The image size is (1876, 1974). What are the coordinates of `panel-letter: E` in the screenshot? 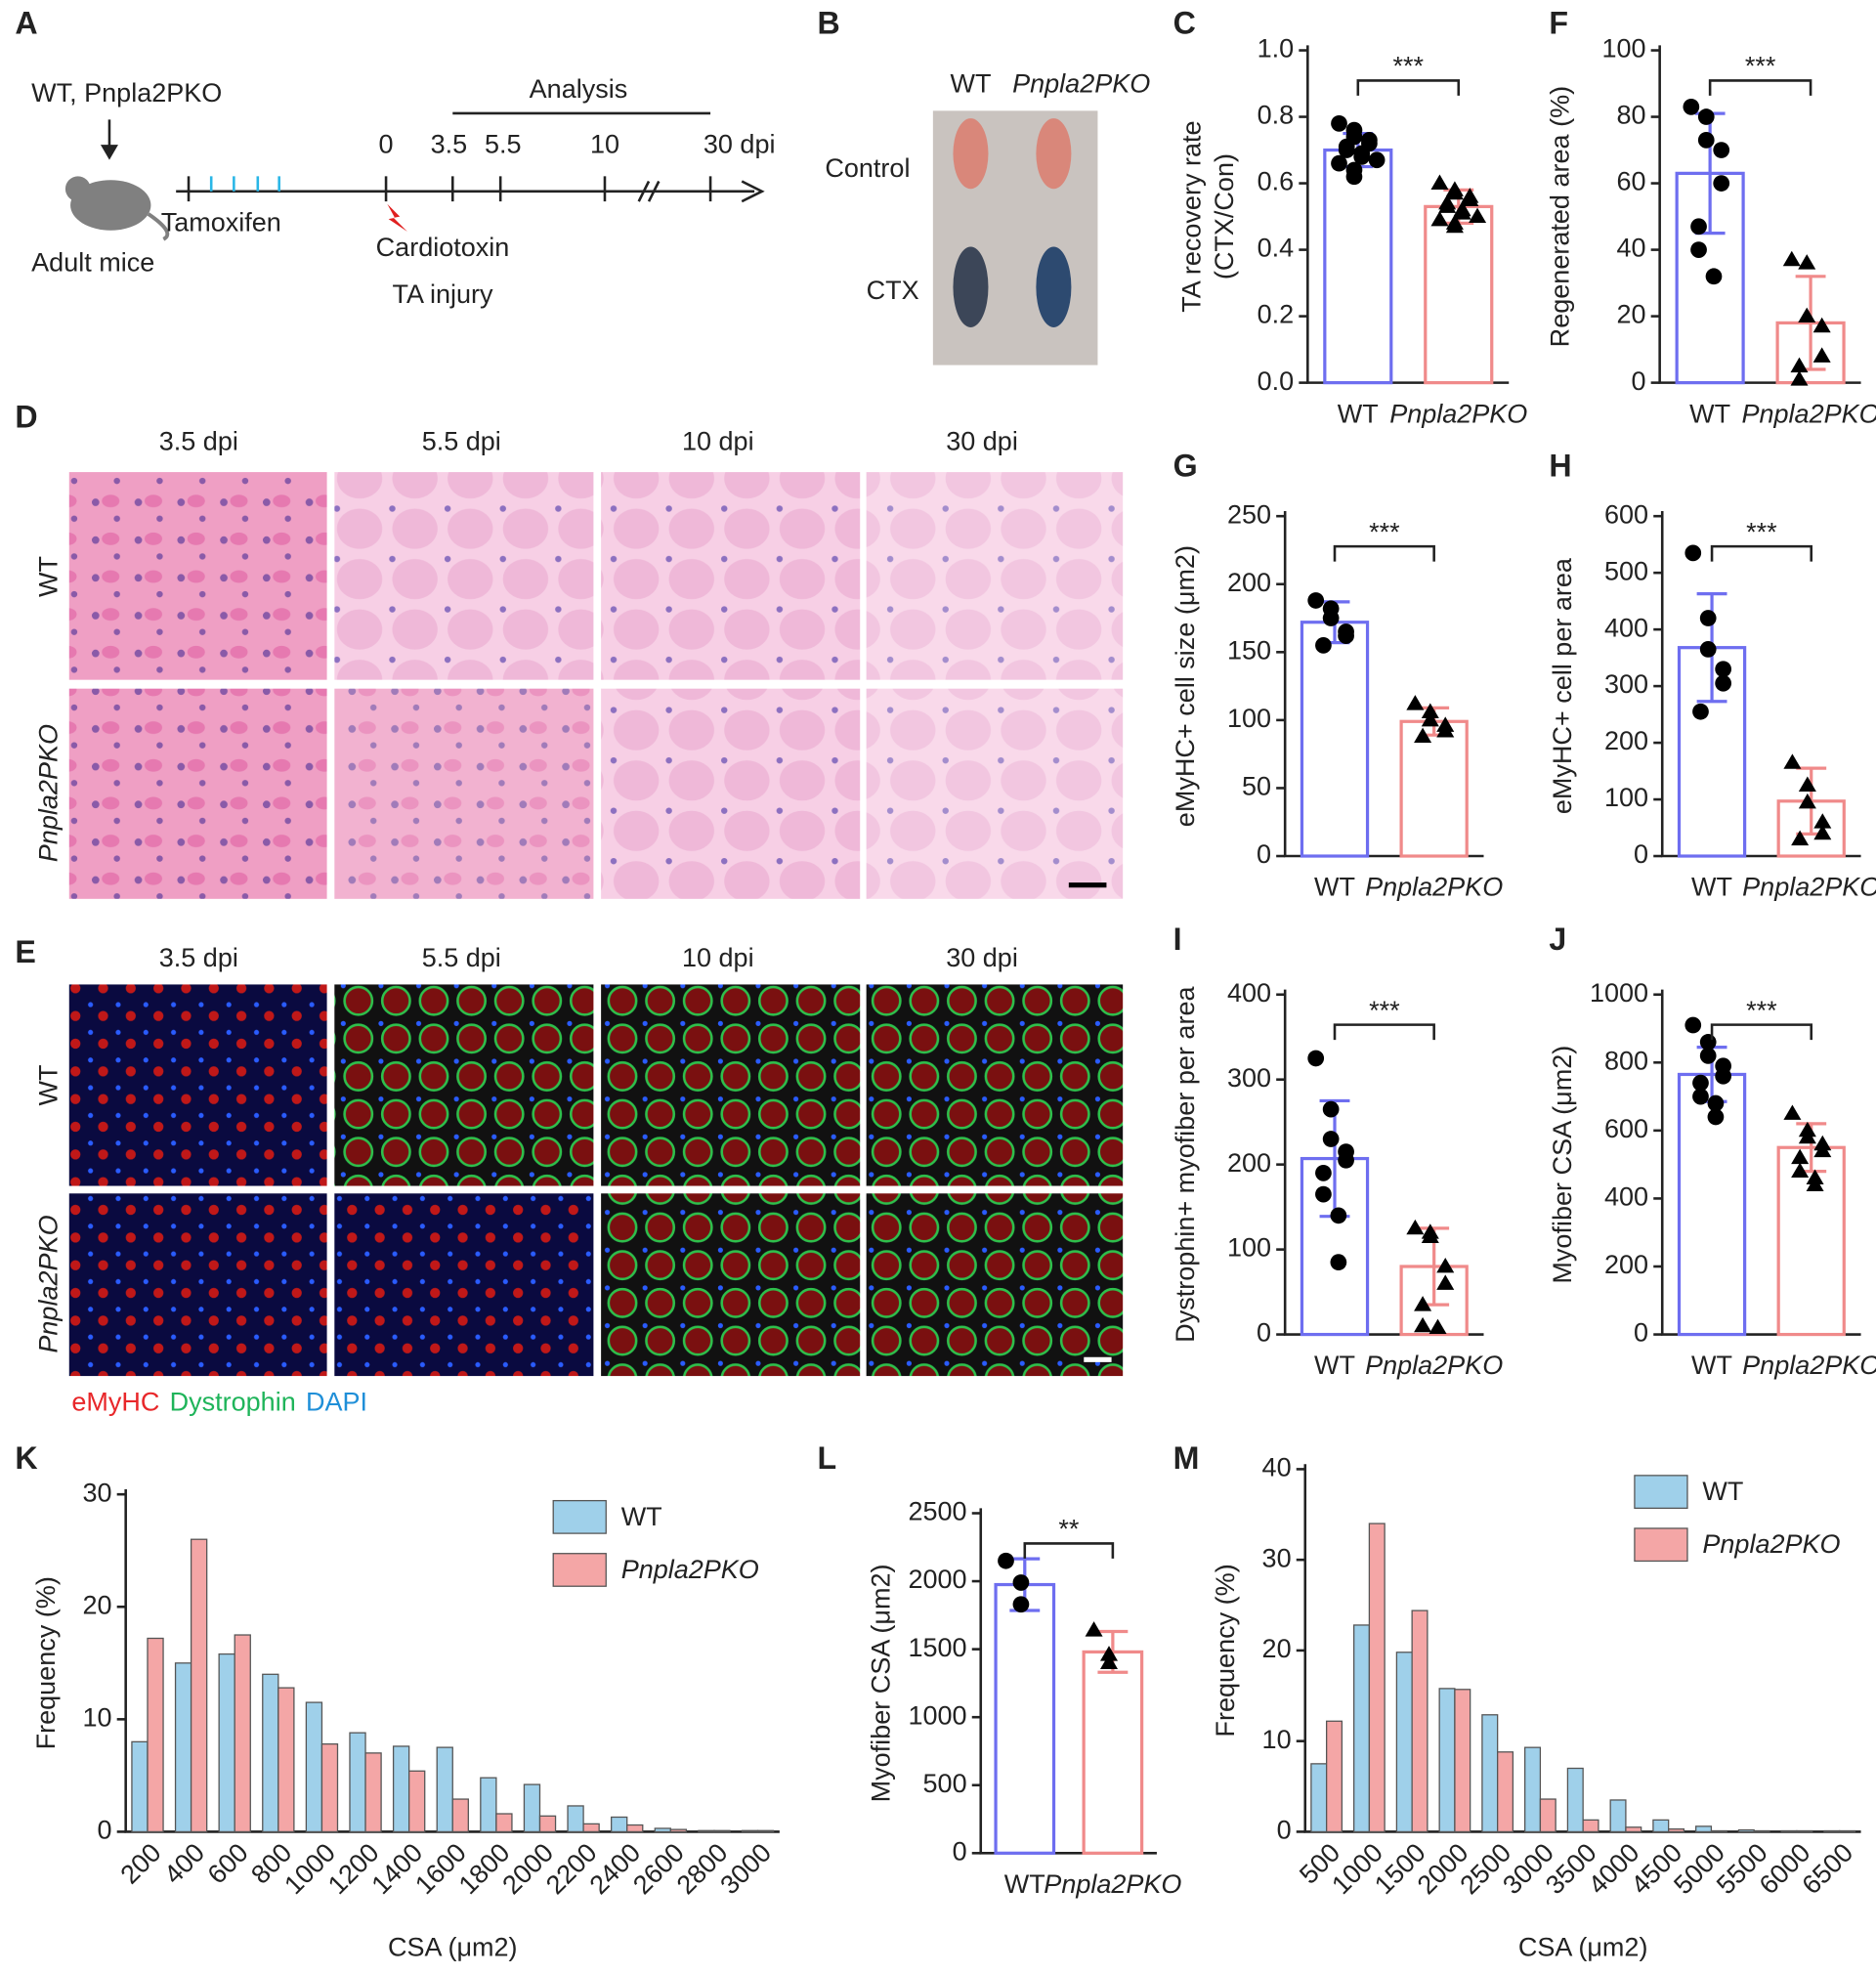 It's located at (25, 951).